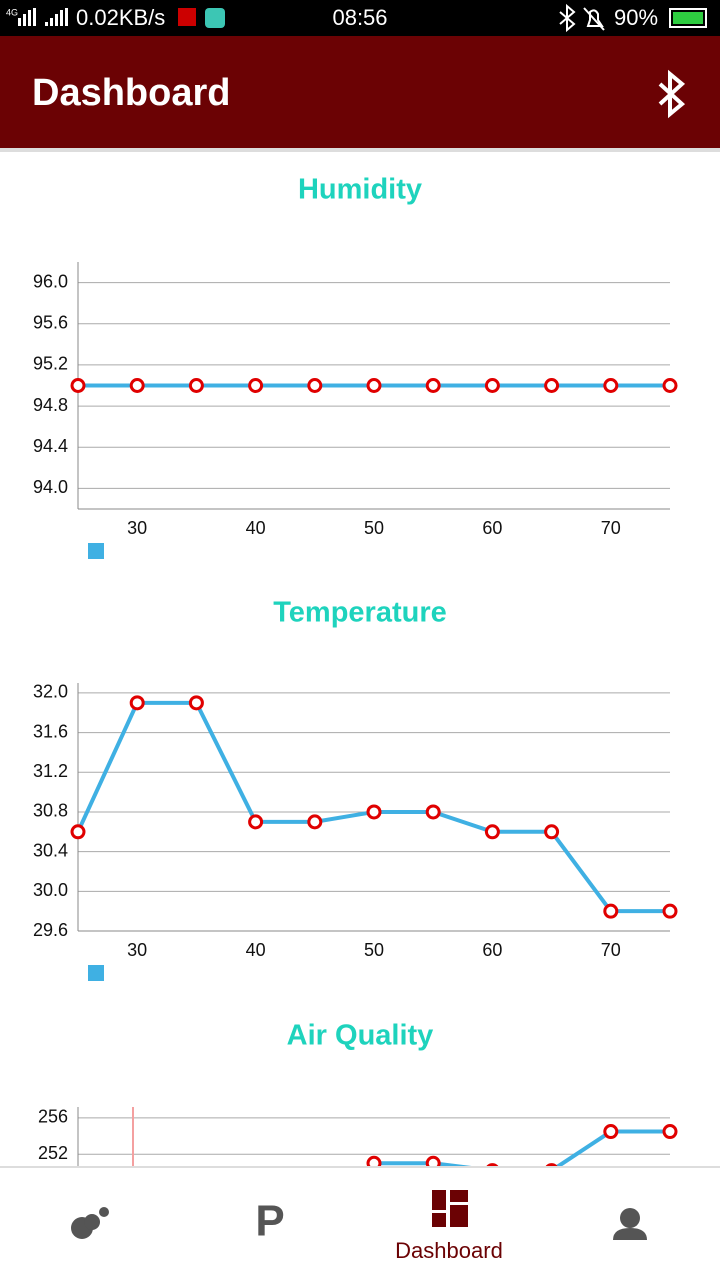 This screenshot has height=1280, width=720. Describe the element at coordinates (50, 364) in the screenshot. I see `y-tick-label: 95.2` at that location.